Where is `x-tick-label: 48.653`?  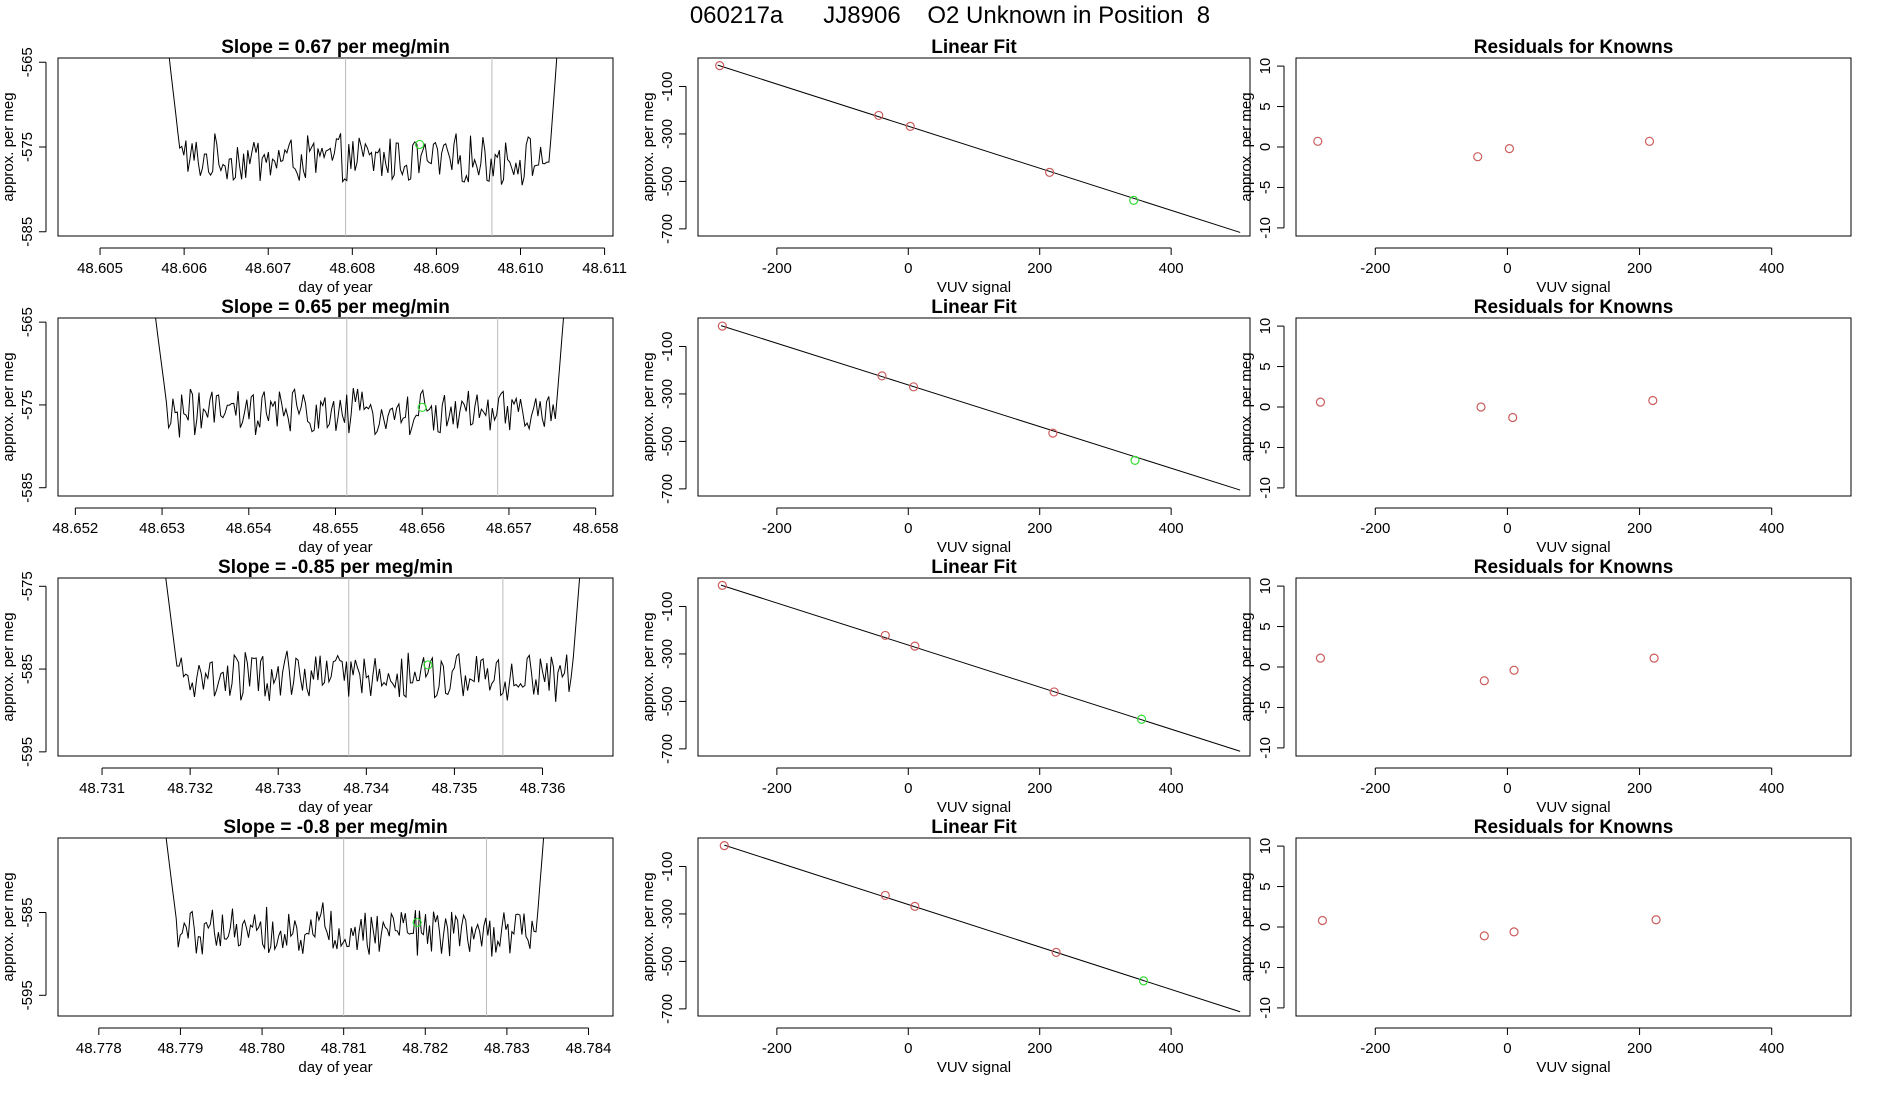 x-tick-label: 48.653 is located at coordinates (162, 528).